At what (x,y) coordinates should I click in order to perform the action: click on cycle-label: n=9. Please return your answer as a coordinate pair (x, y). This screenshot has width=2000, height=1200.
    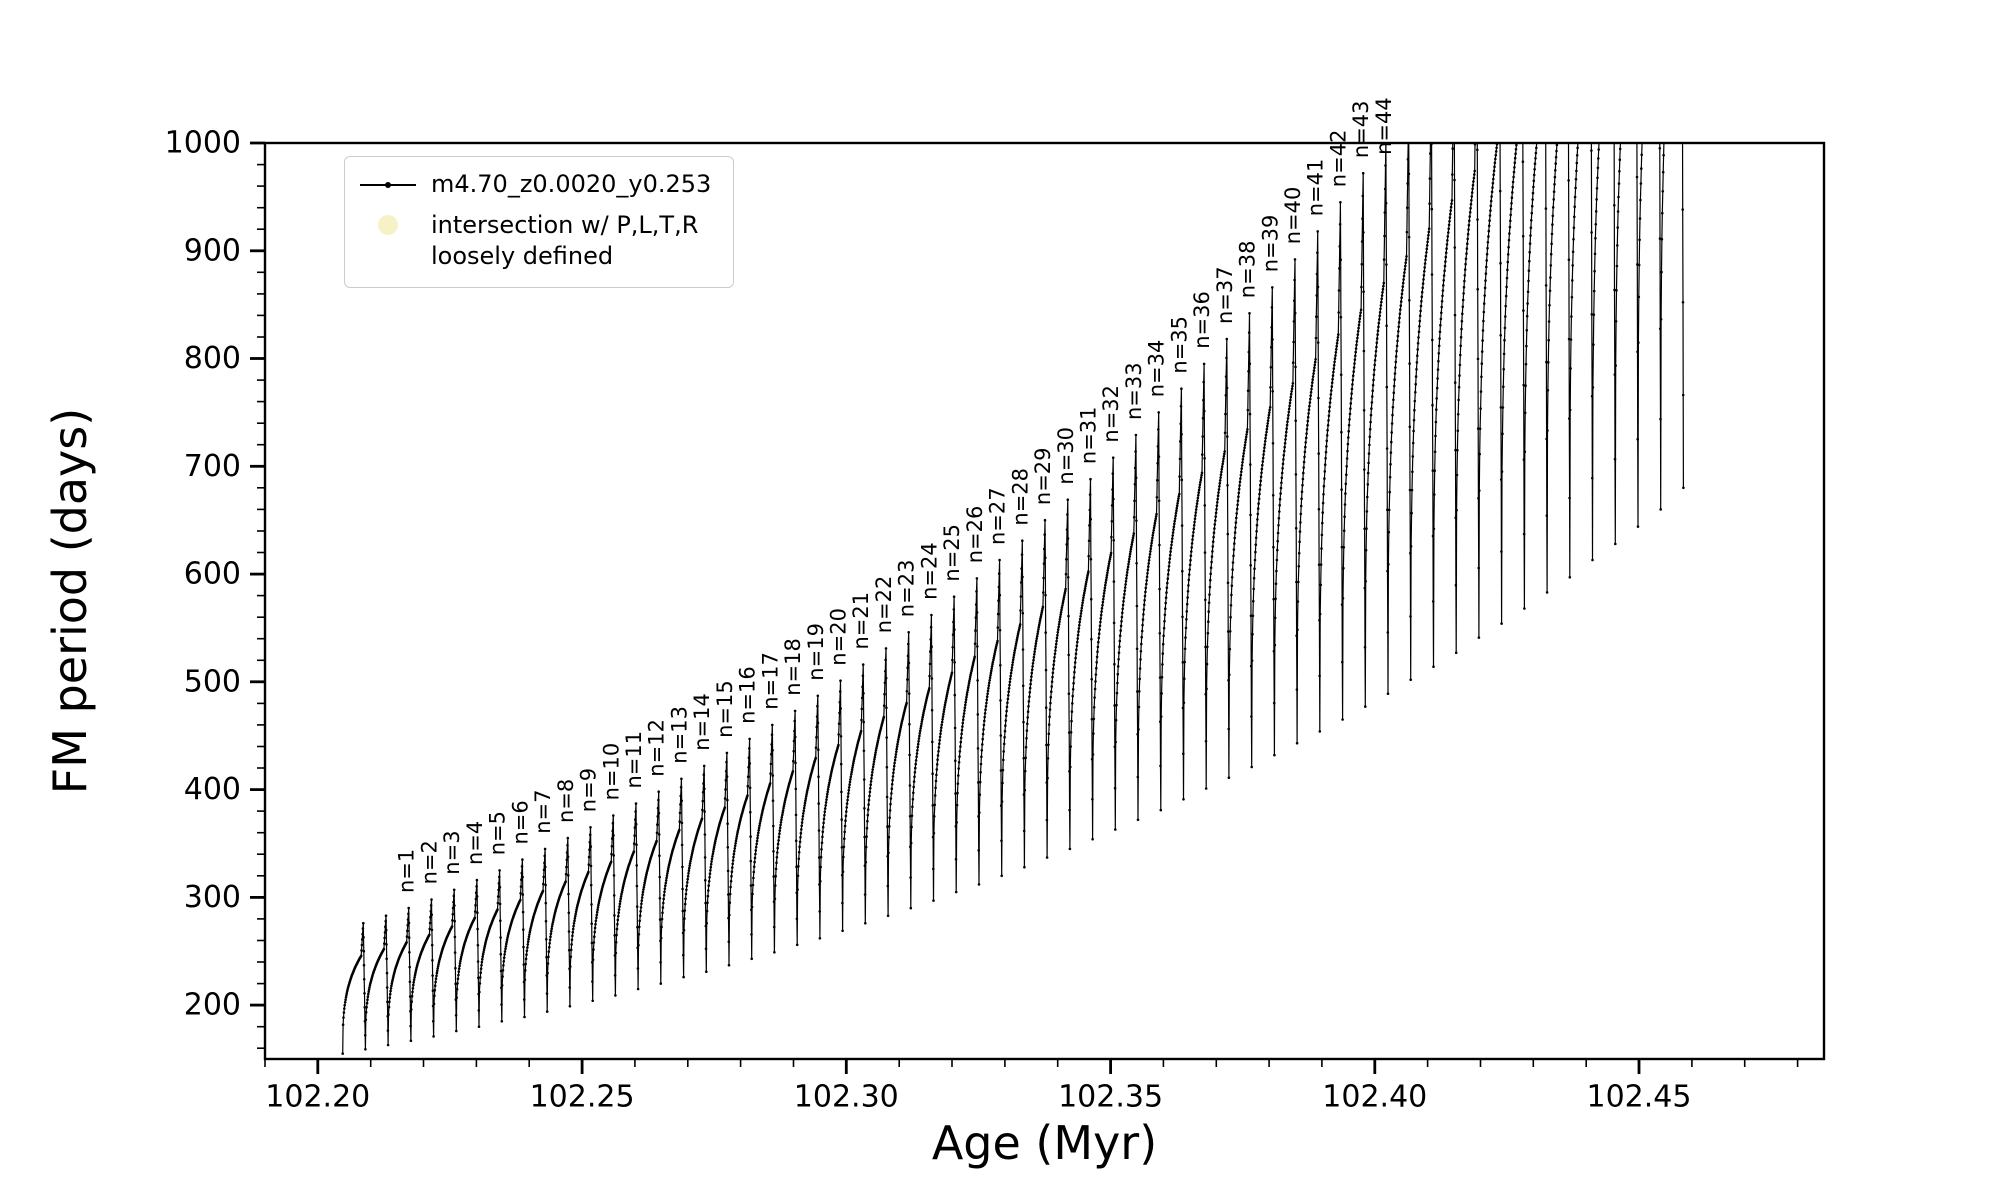
    Looking at the image, I should click on (589, 790).